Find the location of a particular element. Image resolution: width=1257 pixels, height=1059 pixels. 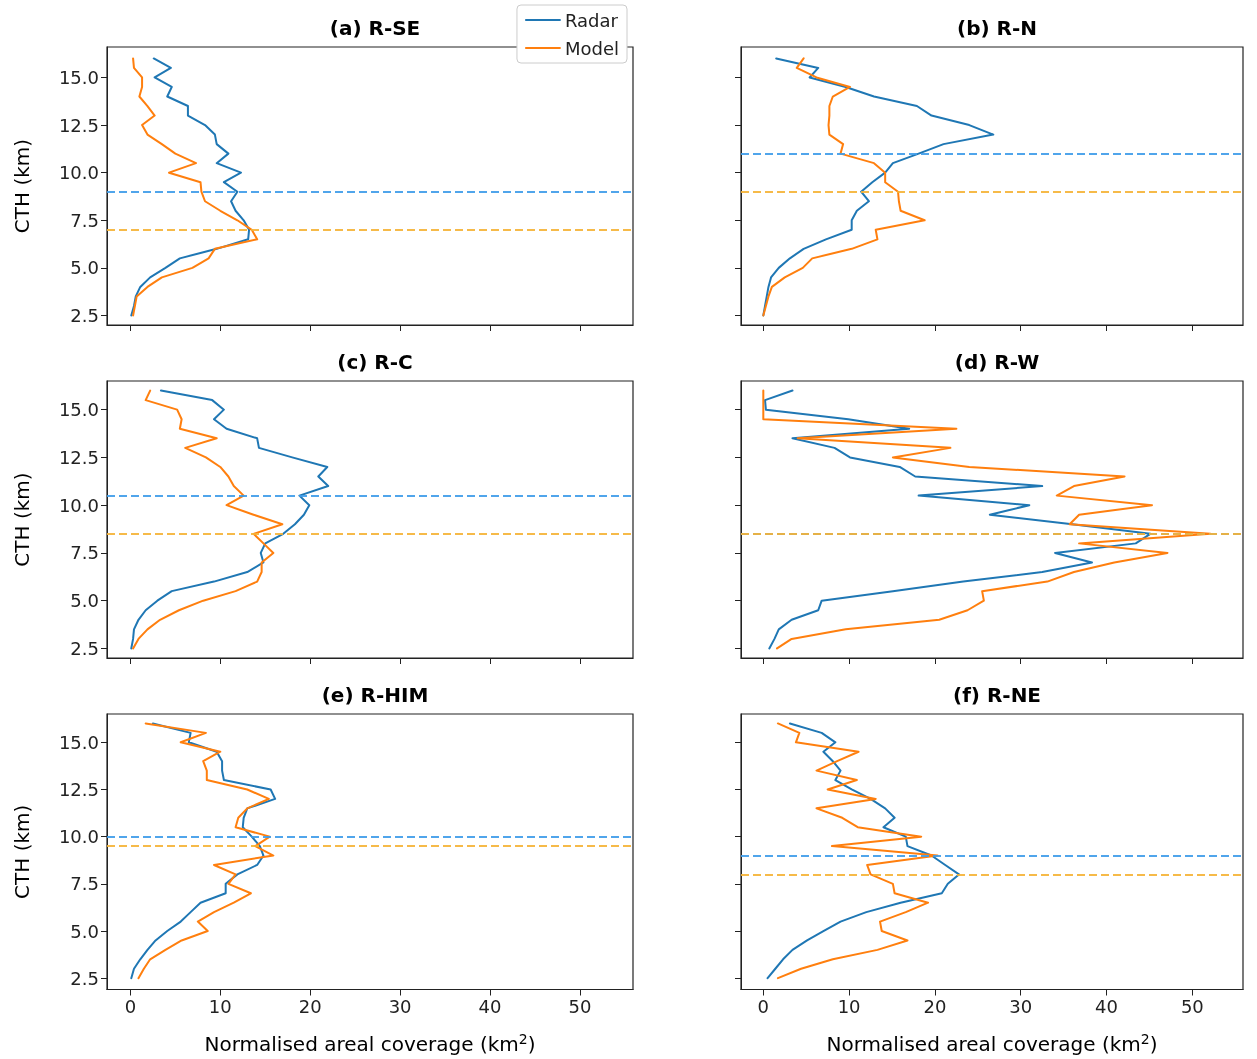

chart-title: (d) R-W is located at coordinates (997, 362).